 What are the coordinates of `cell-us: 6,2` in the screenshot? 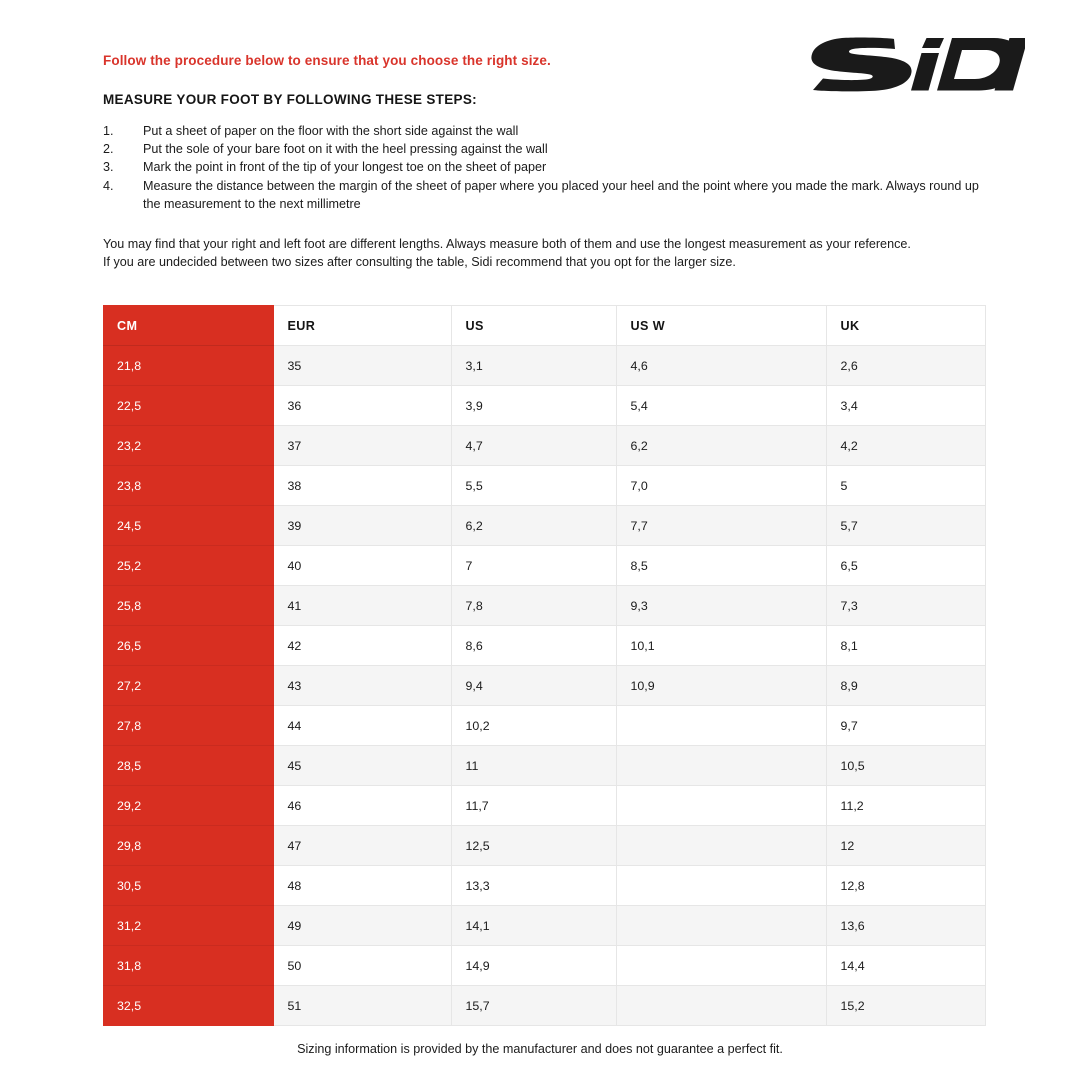 It's located at (534, 525).